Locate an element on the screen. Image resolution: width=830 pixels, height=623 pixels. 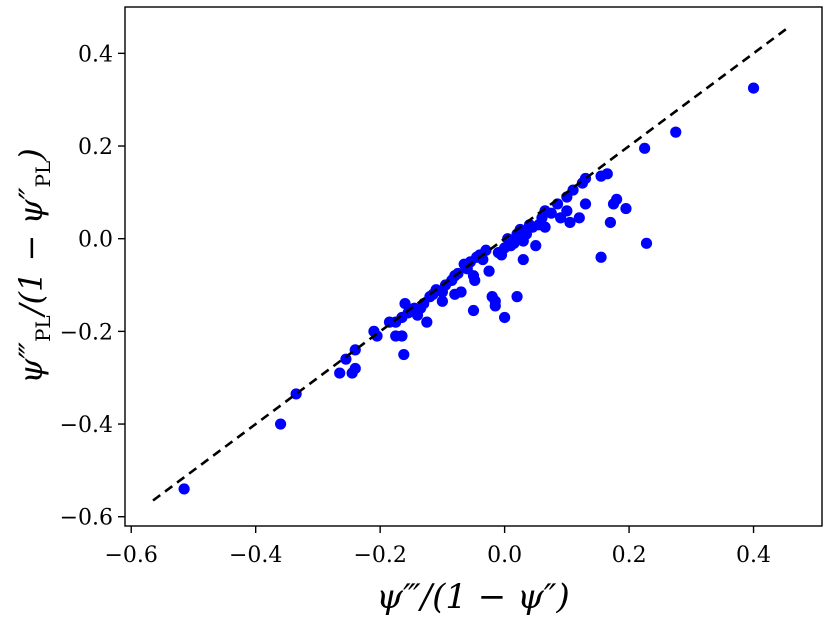
y-tick-label: 0.2 is located at coordinates (95, 147).